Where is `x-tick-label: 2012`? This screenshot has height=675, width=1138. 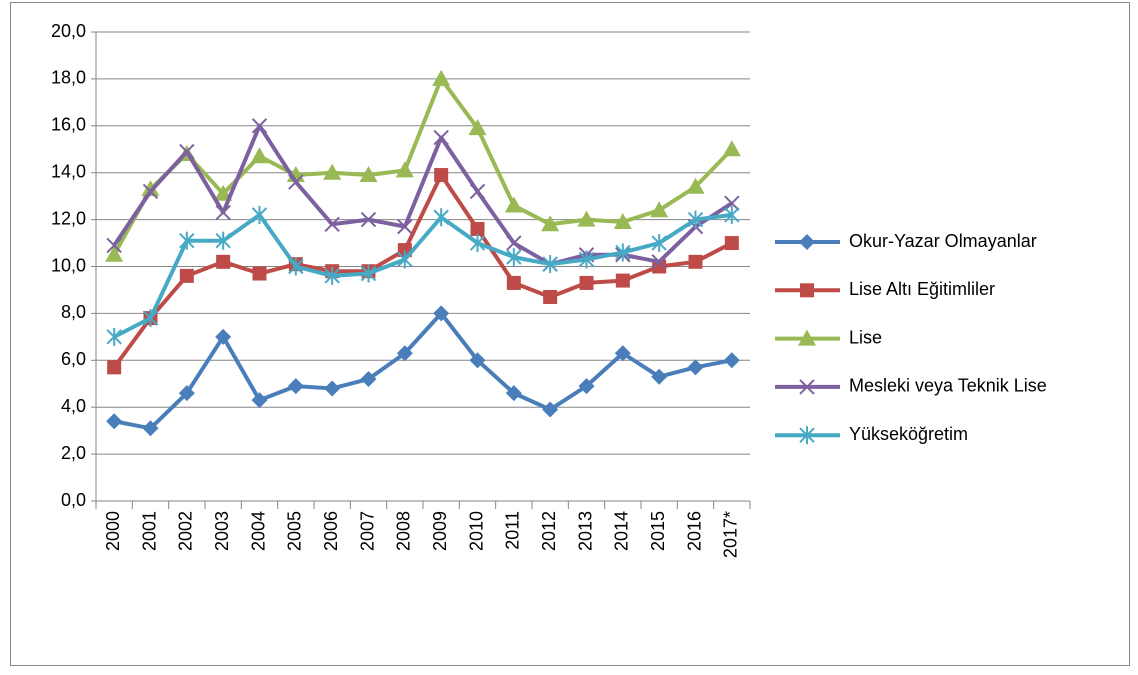 x-tick-label: 2012 is located at coordinates (549, 531).